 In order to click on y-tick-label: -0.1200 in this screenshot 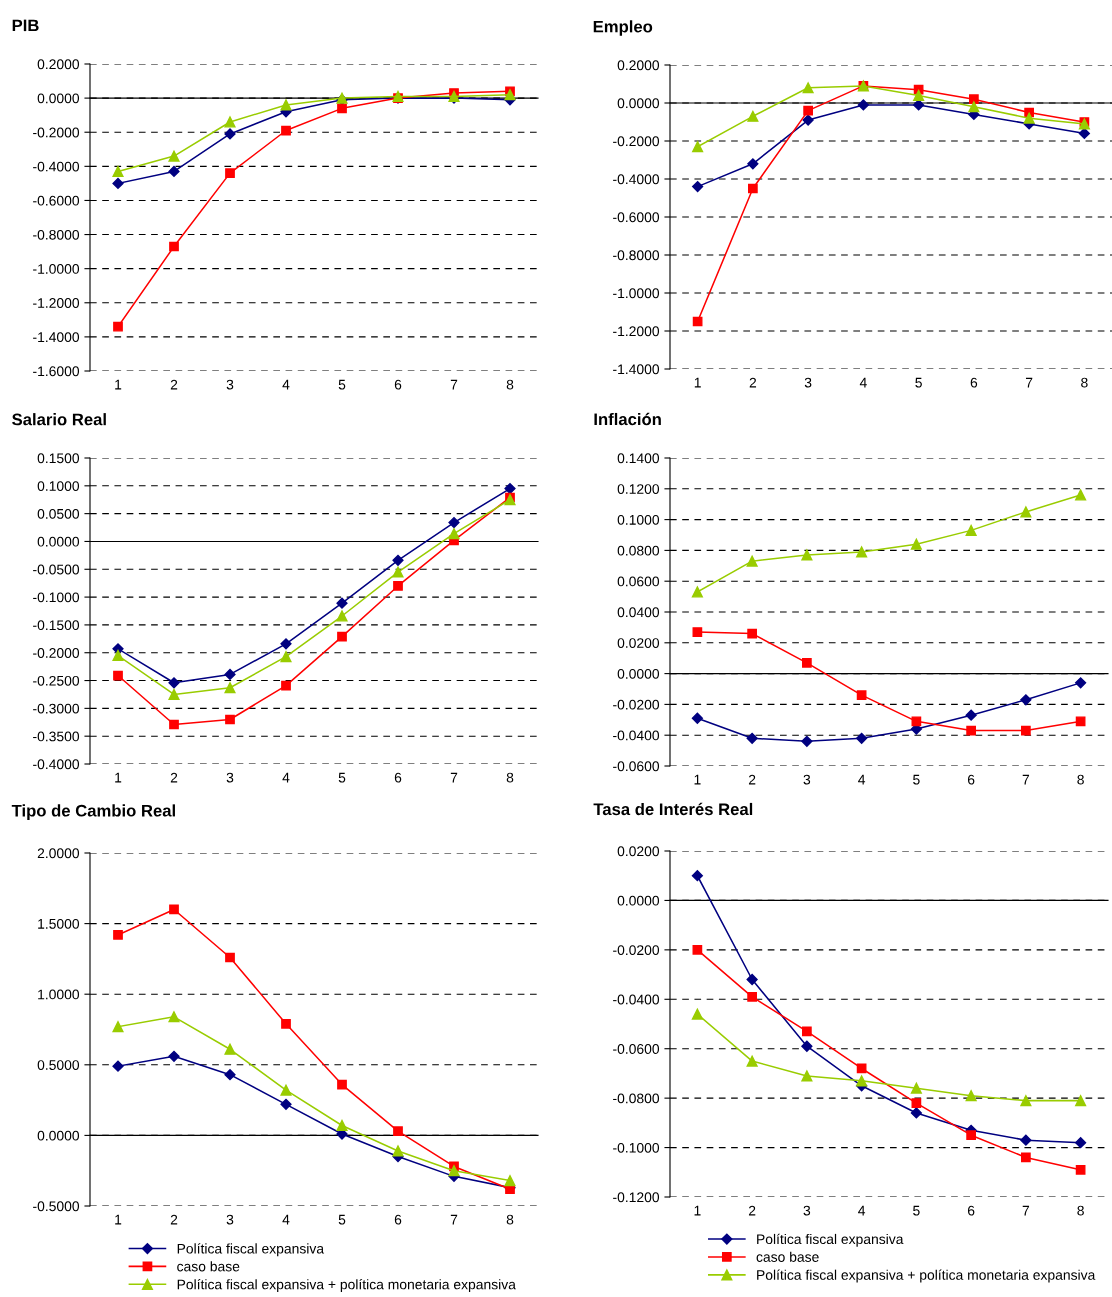, I will do `click(636, 1197)`.